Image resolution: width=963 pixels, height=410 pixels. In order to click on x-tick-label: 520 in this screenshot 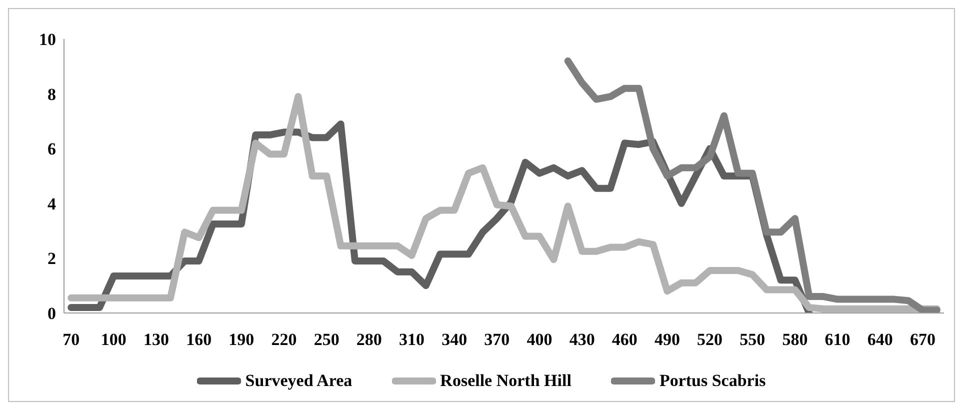, I will do `click(710, 340)`.